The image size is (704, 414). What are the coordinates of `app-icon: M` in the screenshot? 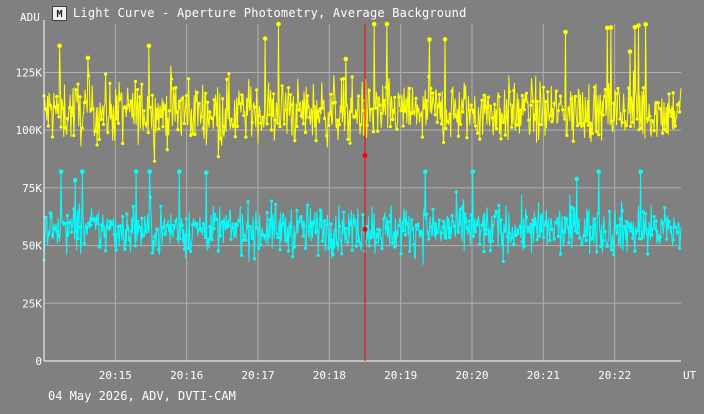 It's located at (59, 13).